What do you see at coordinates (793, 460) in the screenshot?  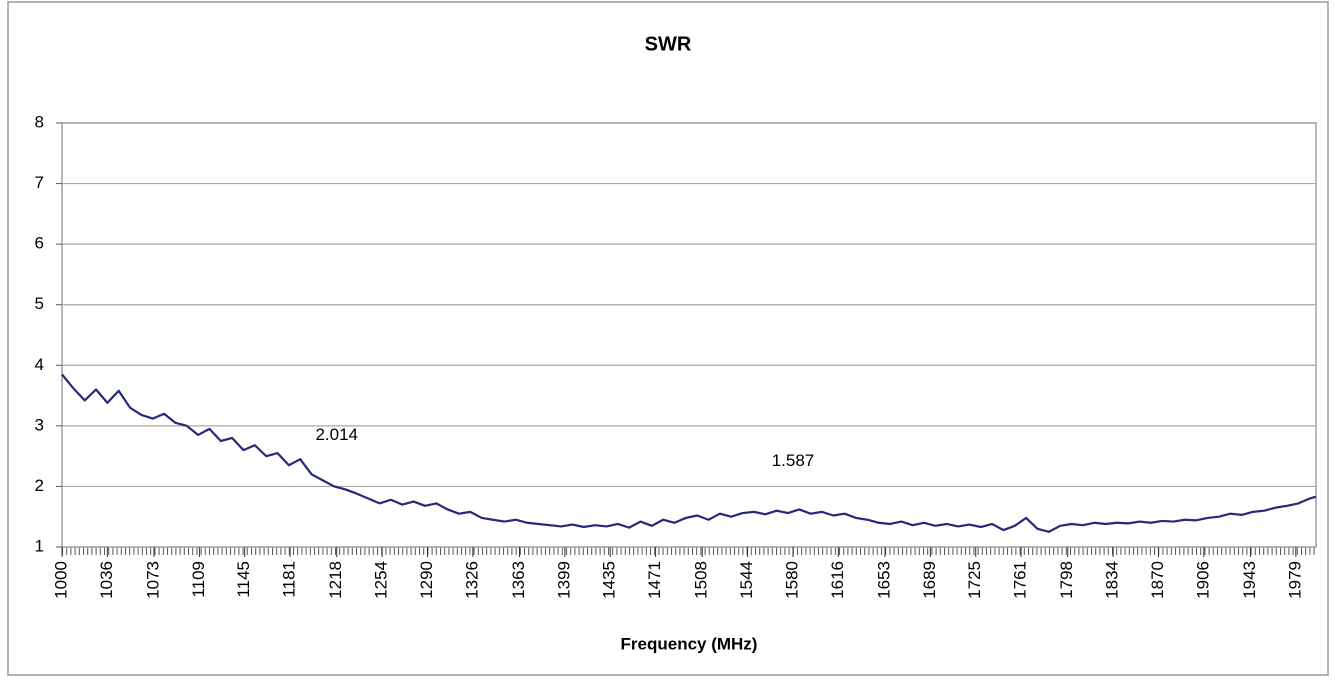 I see `data-label: 1.587` at bounding box center [793, 460].